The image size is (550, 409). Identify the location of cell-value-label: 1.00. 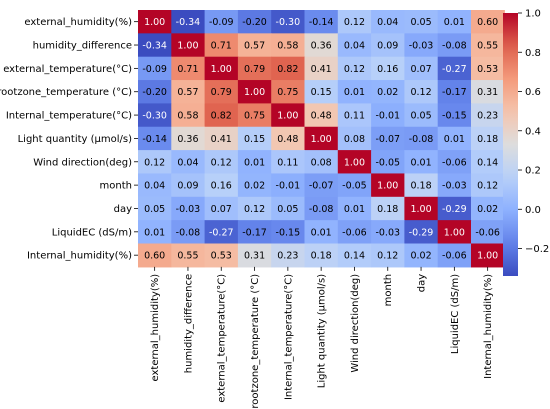
(487, 256).